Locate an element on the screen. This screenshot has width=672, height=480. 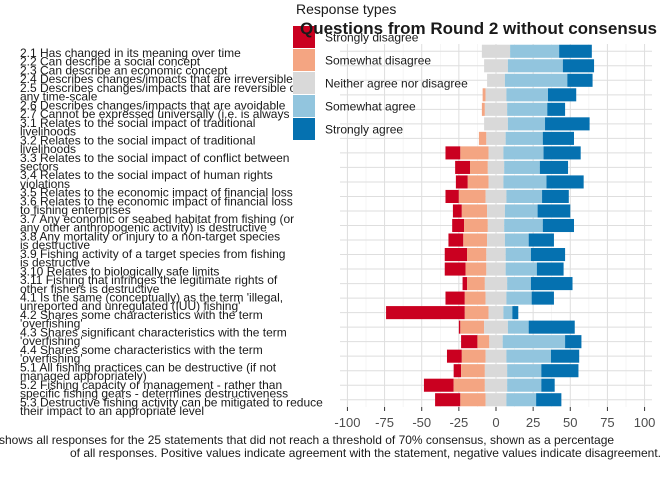
x-tick-label: -100 is located at coordinates (347, 422).